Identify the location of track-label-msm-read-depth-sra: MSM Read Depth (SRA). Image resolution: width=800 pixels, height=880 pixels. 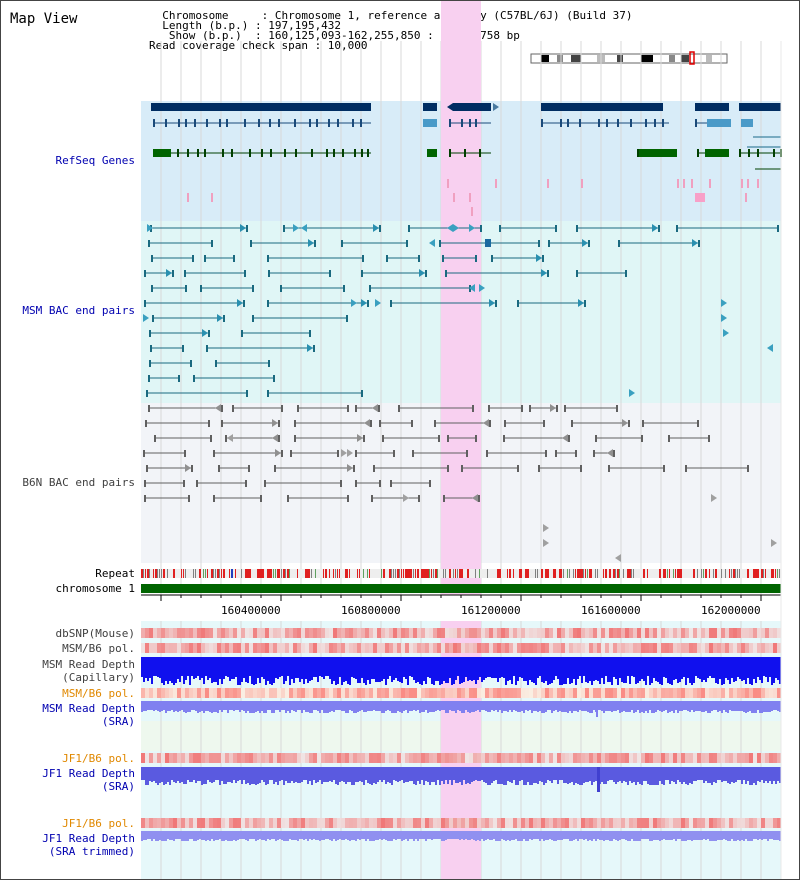
(88, 715).